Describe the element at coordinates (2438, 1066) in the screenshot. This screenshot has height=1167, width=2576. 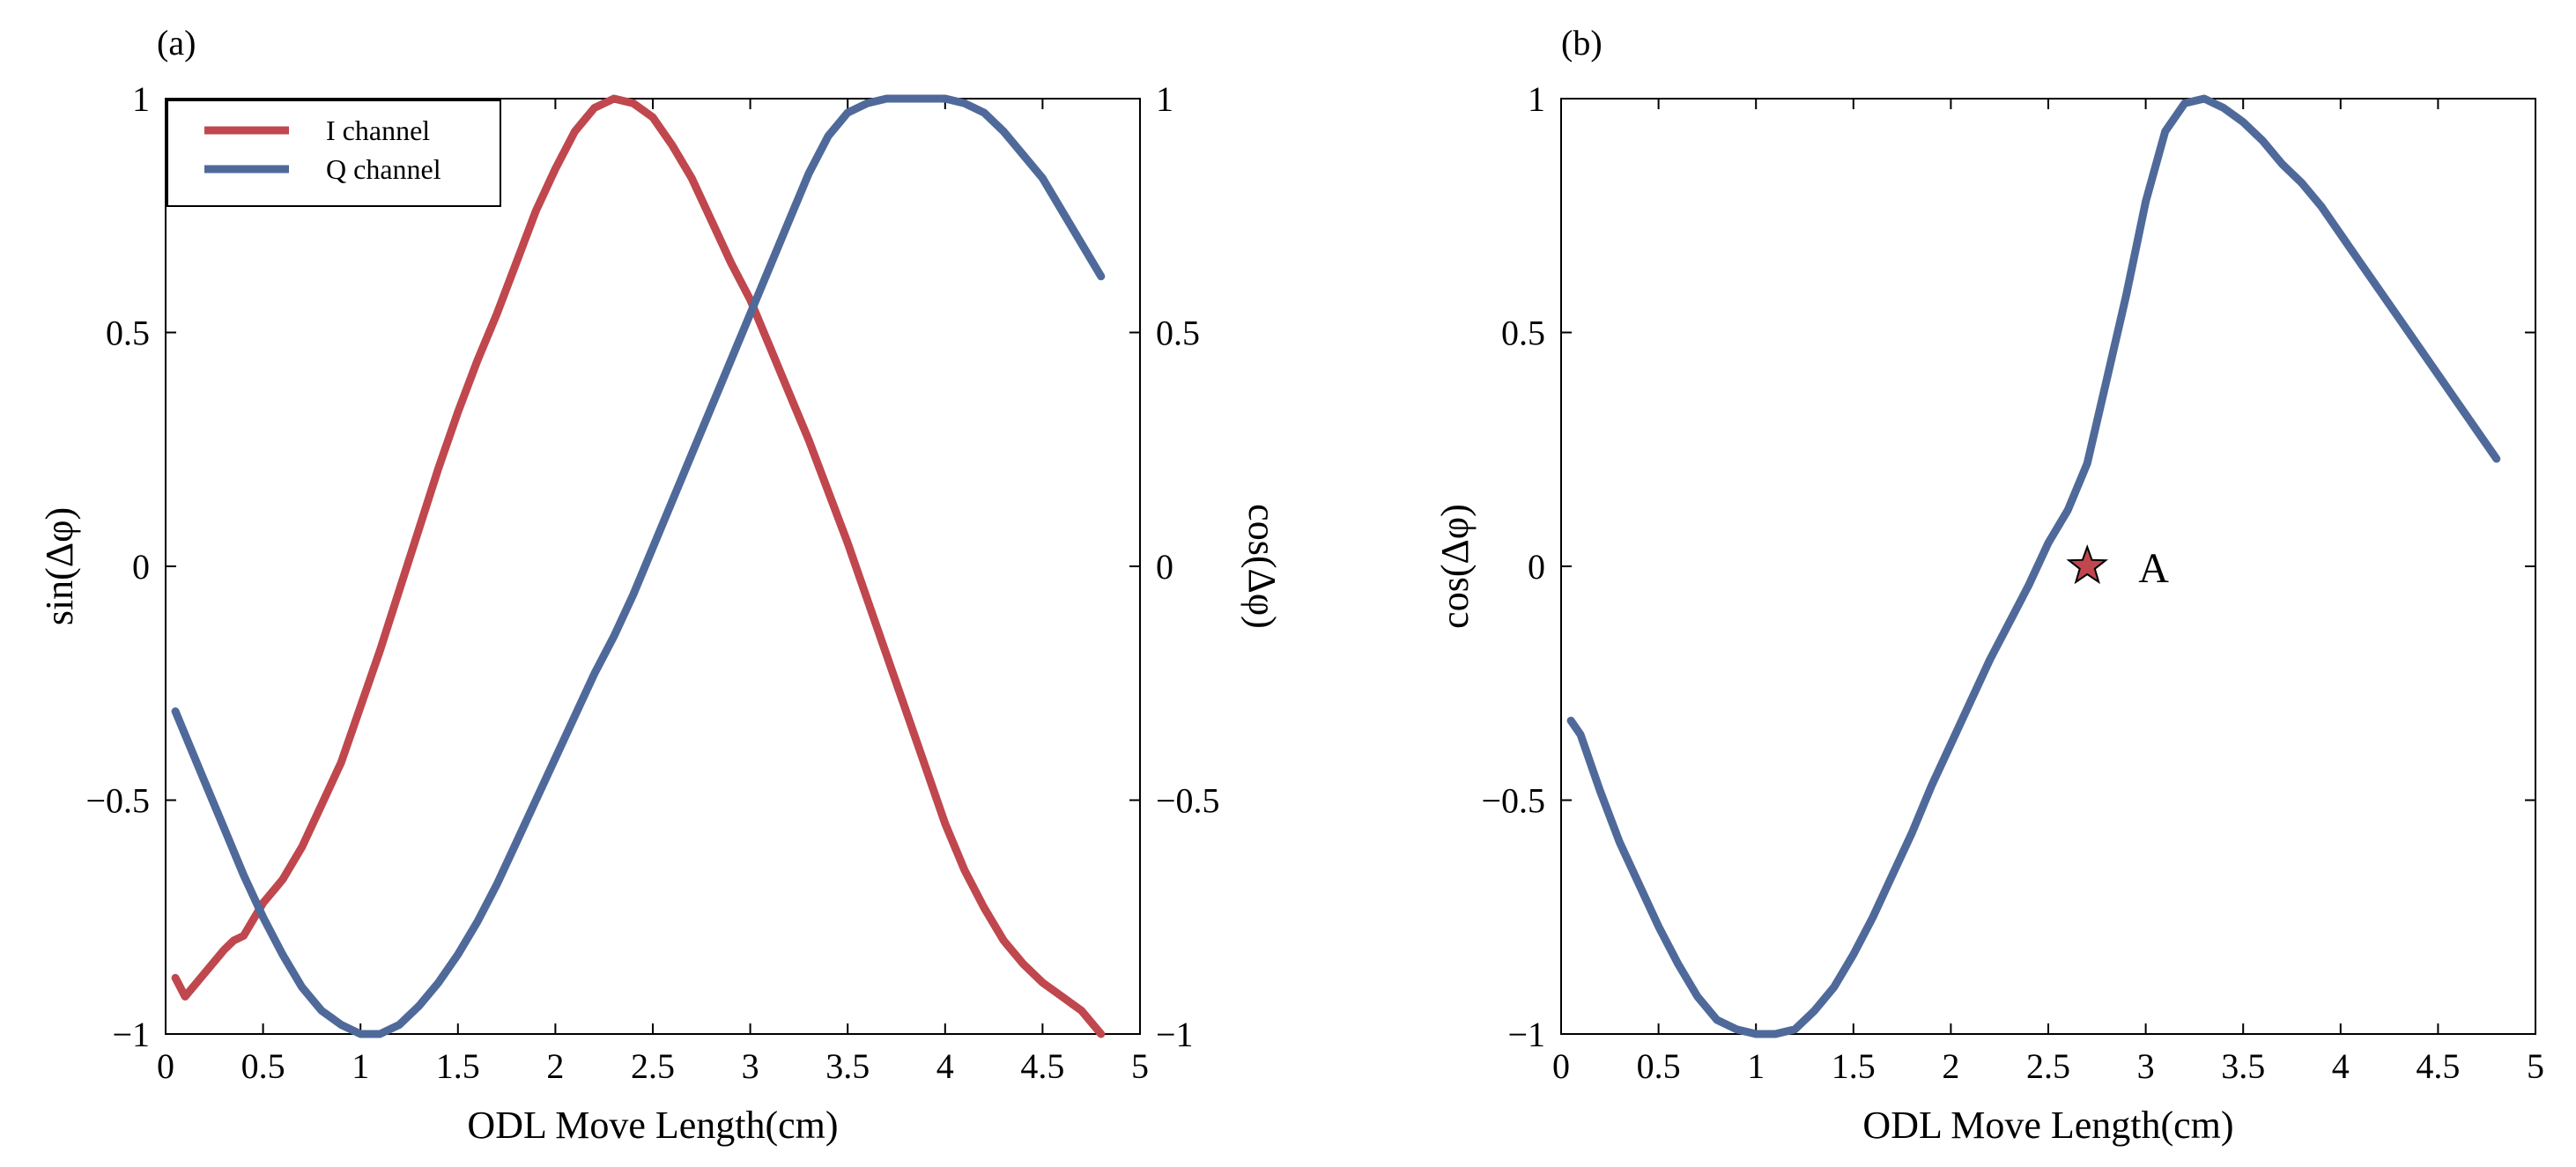
I see `panel-b-x-tick-label: 4.5` at that location.